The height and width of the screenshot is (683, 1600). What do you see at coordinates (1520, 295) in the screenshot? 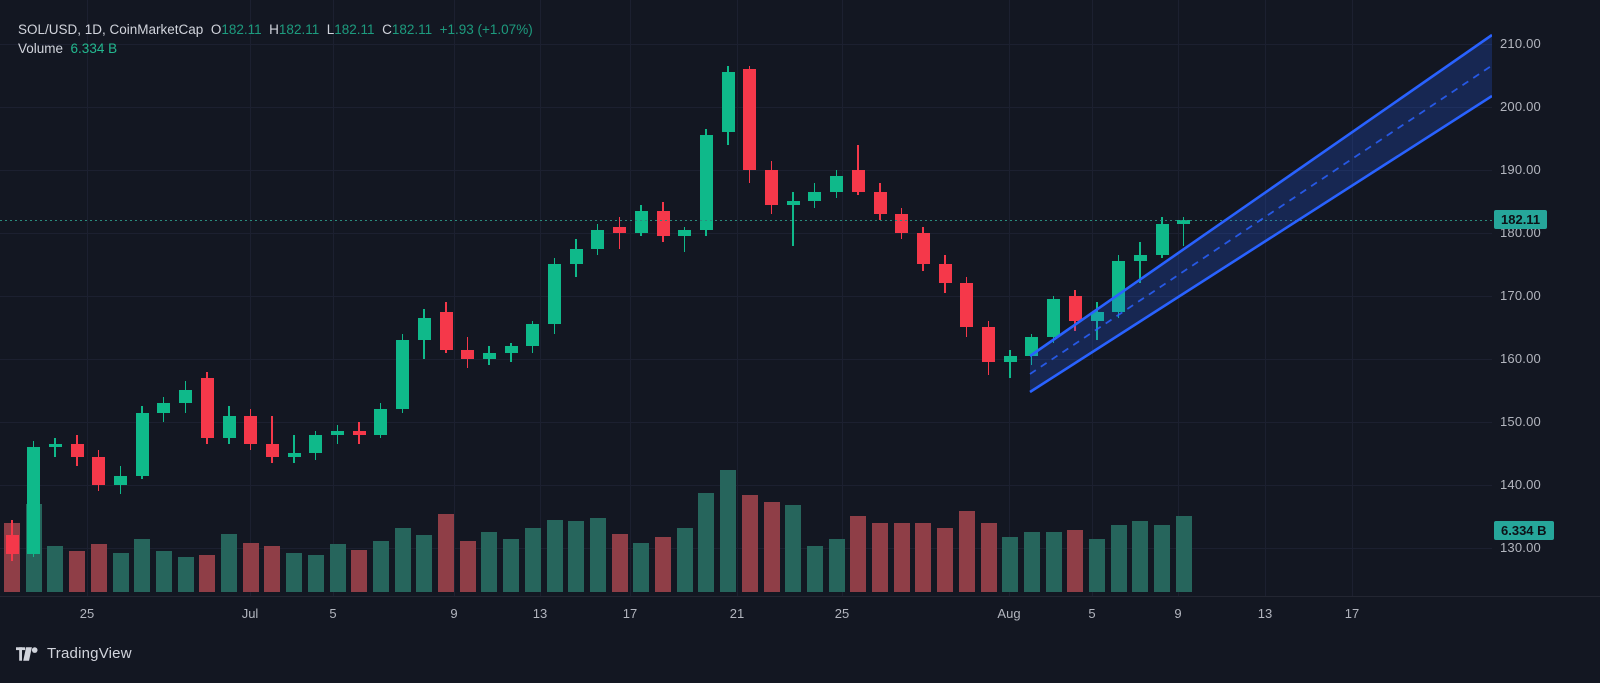
I see `price-axis-label: 170.00` at bounding box center [1520, 295].